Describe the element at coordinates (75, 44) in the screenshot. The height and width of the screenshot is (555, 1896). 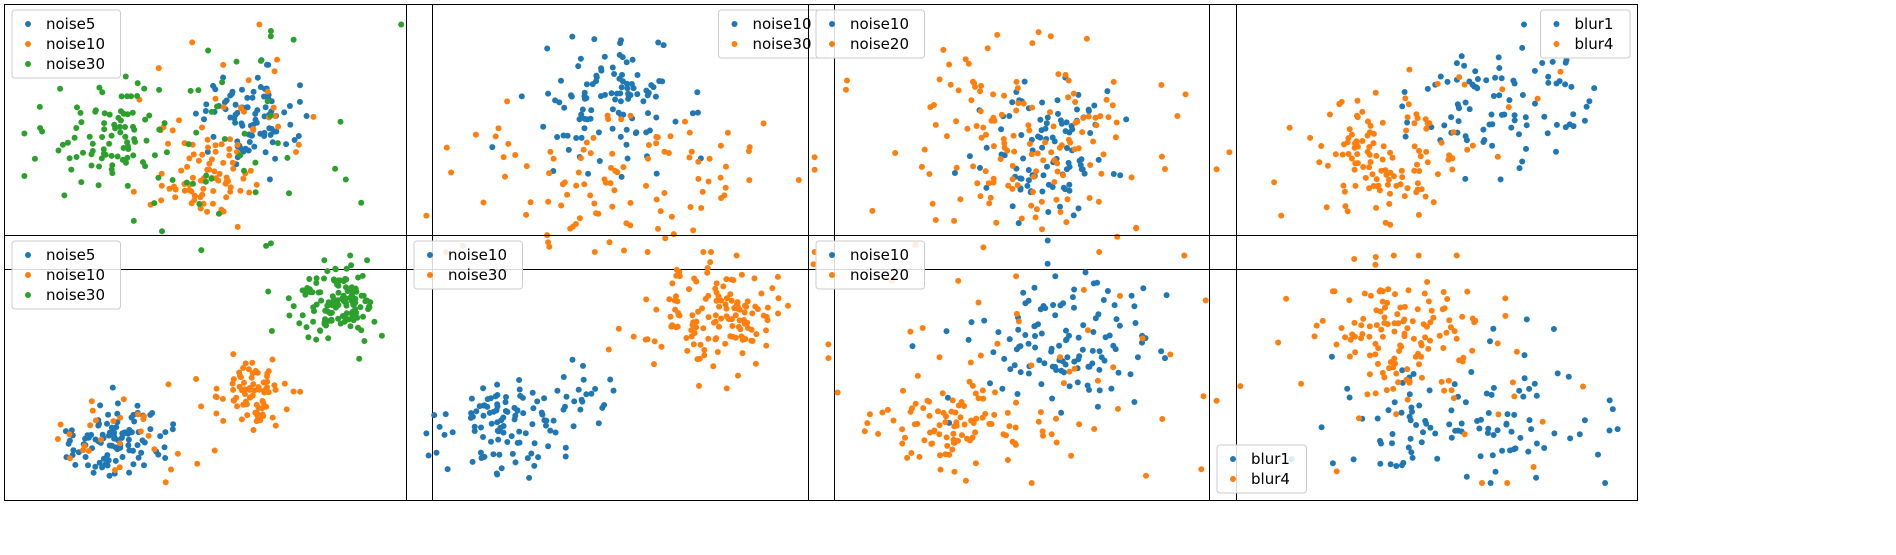
I see `legend-label: noise10` at that location.